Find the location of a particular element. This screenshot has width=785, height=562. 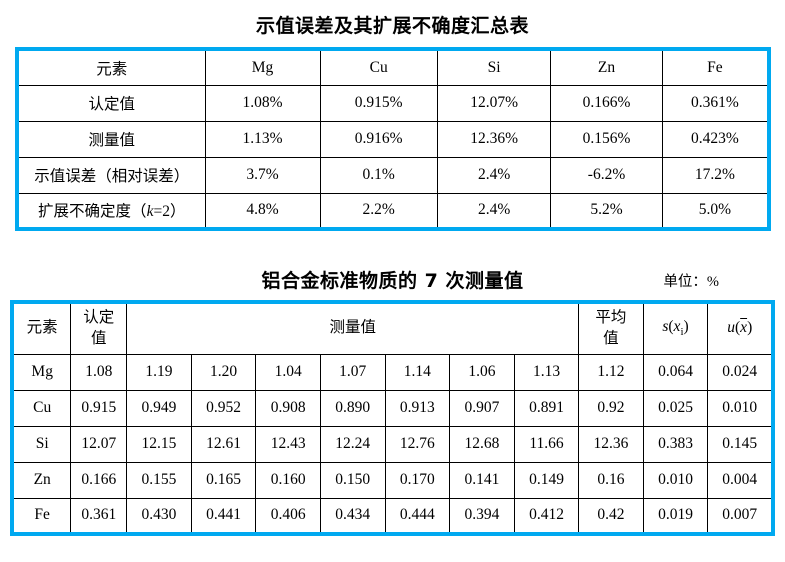

t1-header-fe: Fe is located at coordinates (715, 67).